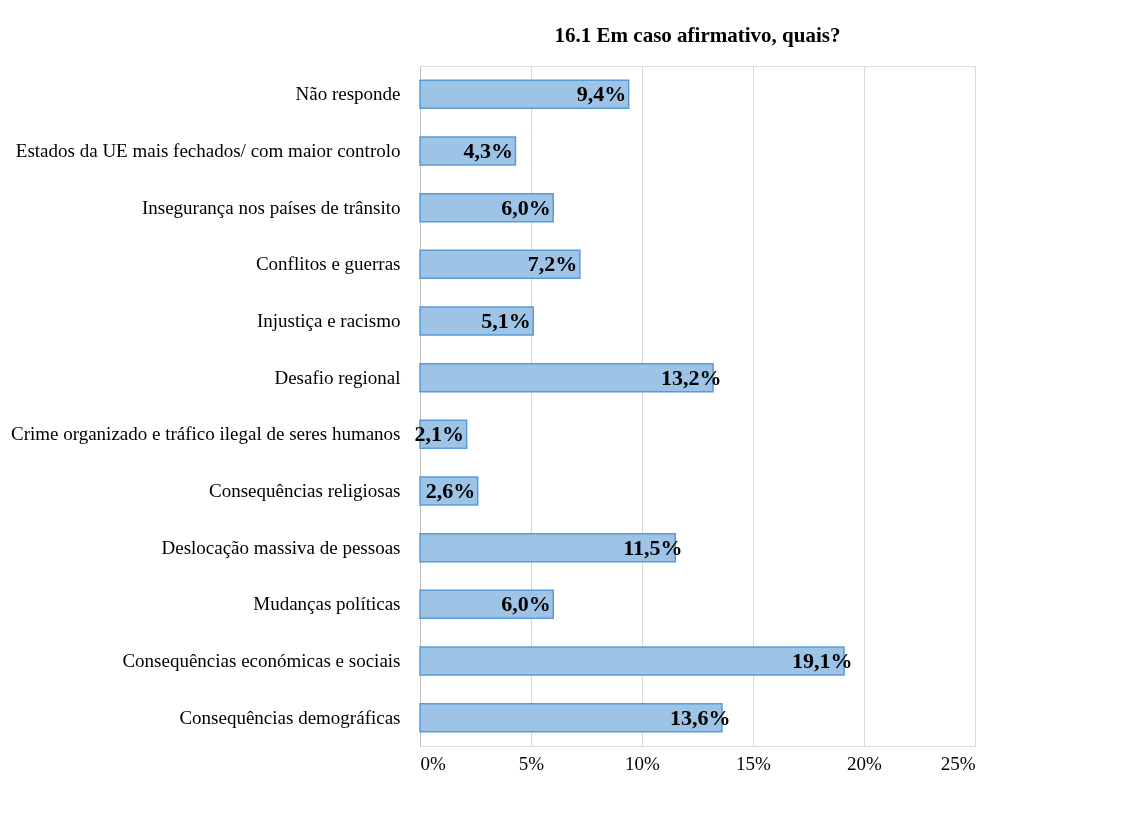 The width and height of the screenshot is (1130, 831). Describe the element at coordinates (348, 94) in the screenshot. I see `y-tick-label: Não responde` at that location.